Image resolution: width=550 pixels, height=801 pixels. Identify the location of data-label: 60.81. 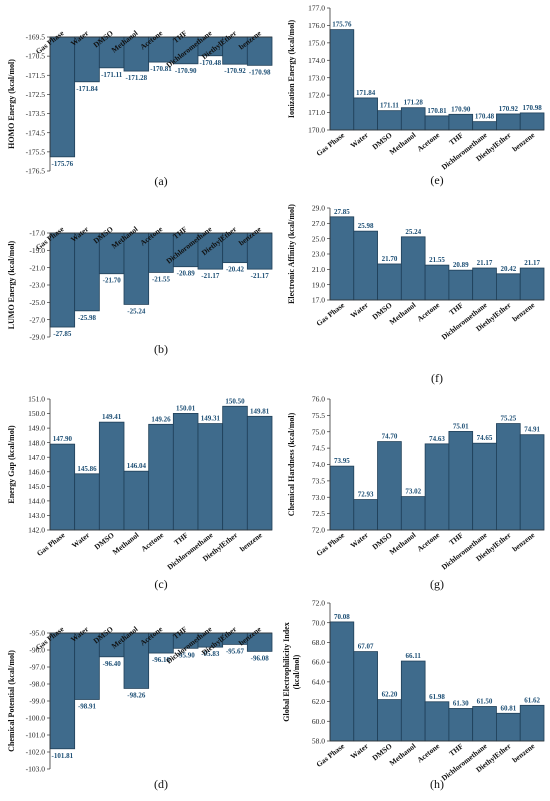
(508, 708).